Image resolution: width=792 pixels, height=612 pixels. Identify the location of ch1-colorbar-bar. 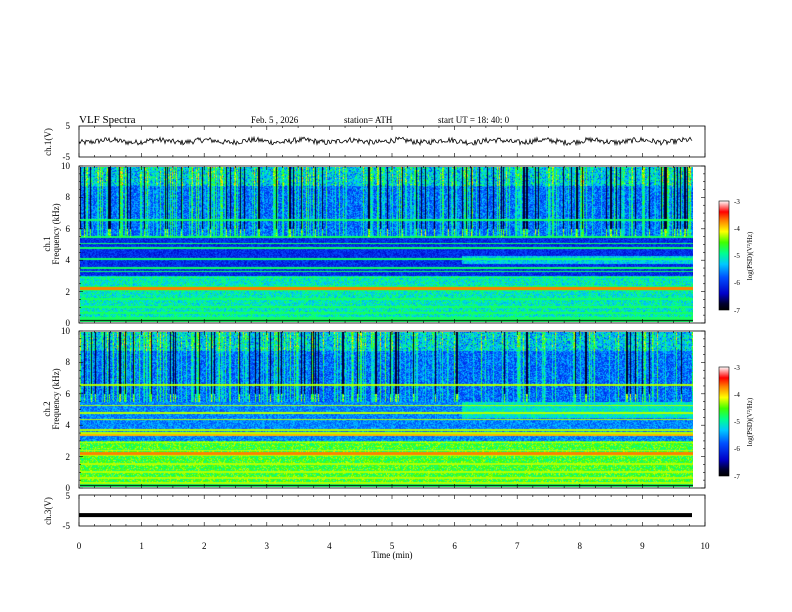
(724, 255).